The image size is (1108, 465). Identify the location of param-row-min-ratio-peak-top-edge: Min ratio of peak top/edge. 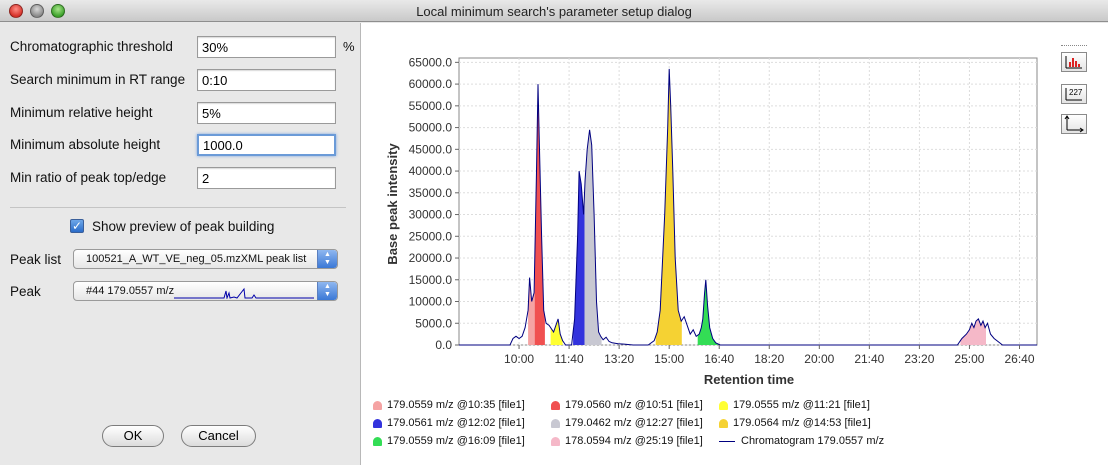
(180, 178).